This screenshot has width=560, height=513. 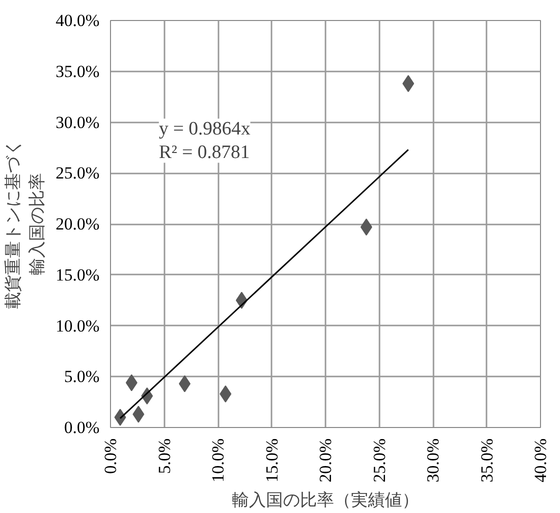 I want to click on y-tick-label: 20.0%, so click(x=78, y=224).